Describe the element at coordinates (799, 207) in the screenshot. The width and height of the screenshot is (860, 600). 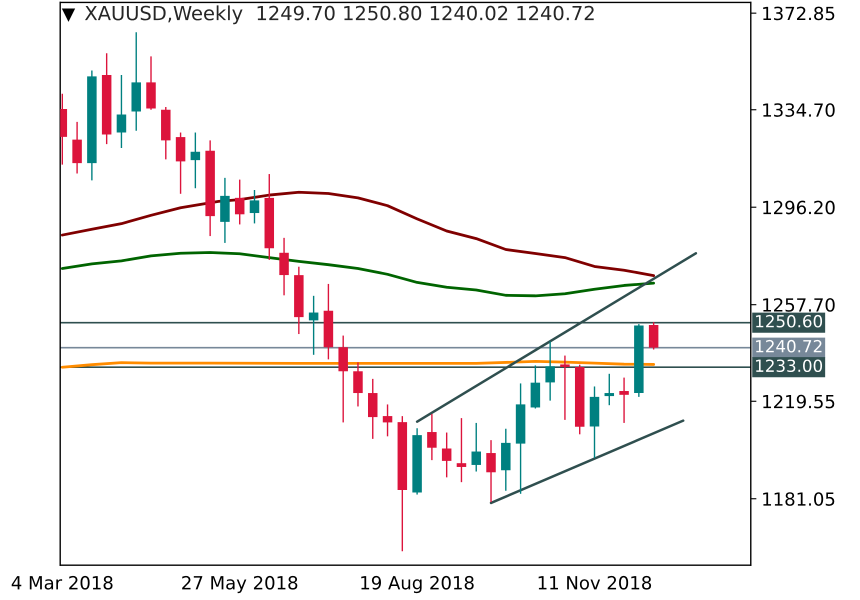
I see `y-tick-label: 1296.20` at that location.